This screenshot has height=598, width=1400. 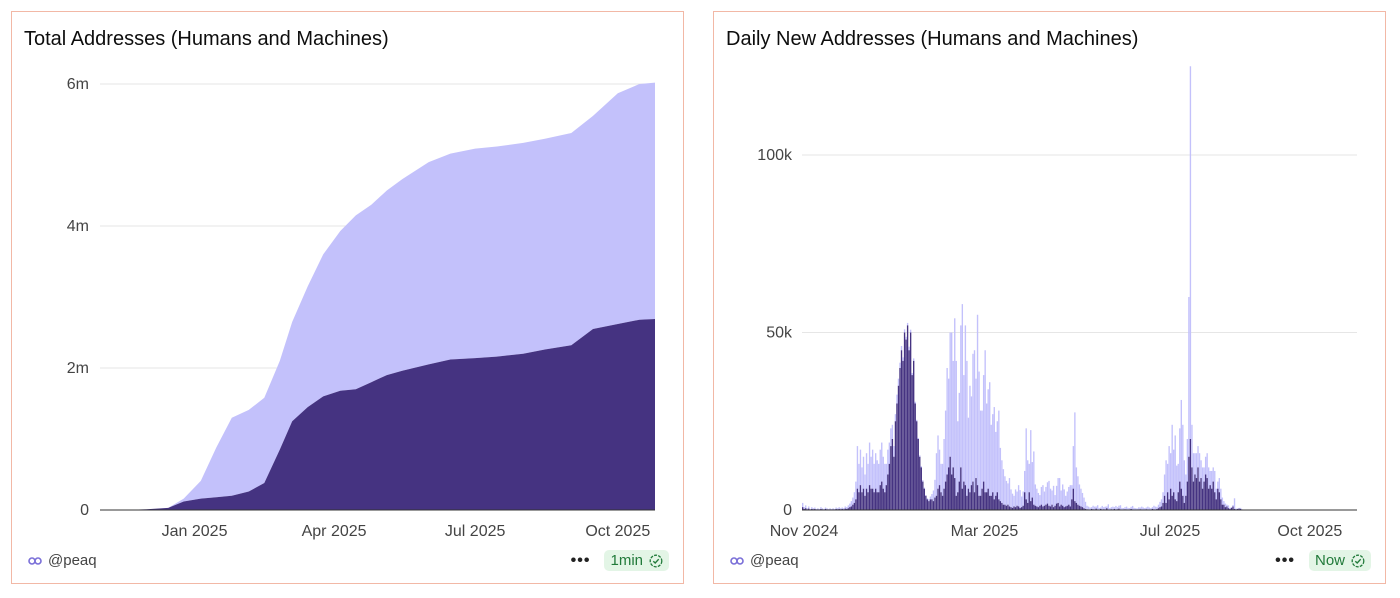 What do you see at coordinates (787, 510) in the screenshot?
I see `y-tick-label: 0` at bounding box center [787, 510].